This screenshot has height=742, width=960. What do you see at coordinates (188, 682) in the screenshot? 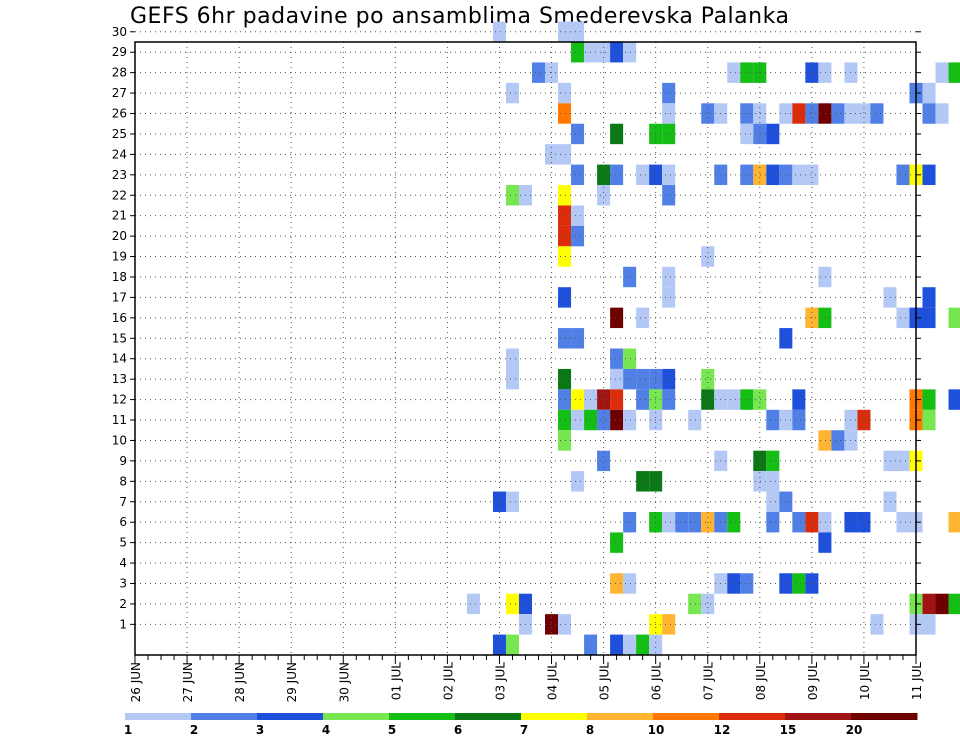
I see `x-tick-label: 27 JUN` at bounding box center [188, 682].